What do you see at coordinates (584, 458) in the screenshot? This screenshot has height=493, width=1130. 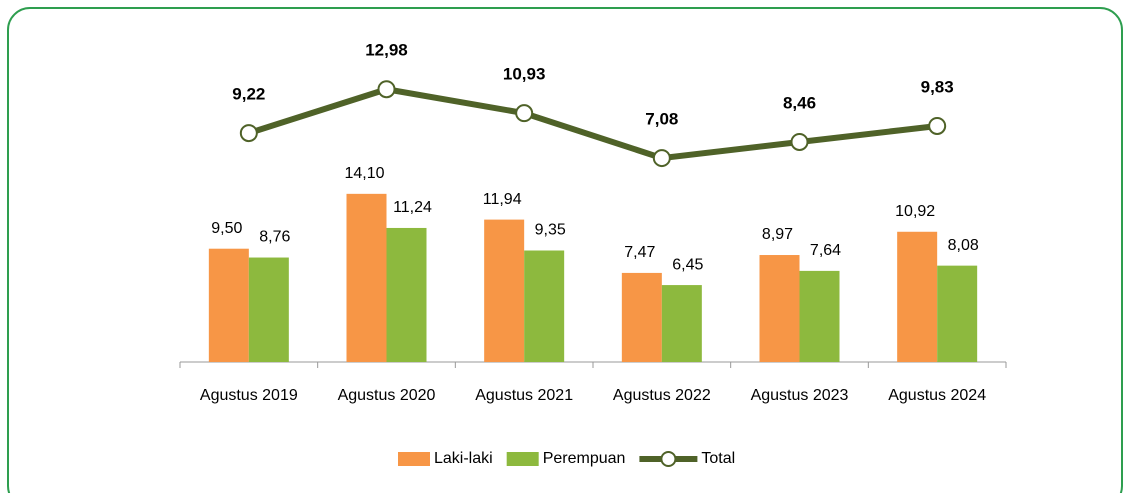 I see `legend-label: Perempuan` at bounding box center [584, 458].